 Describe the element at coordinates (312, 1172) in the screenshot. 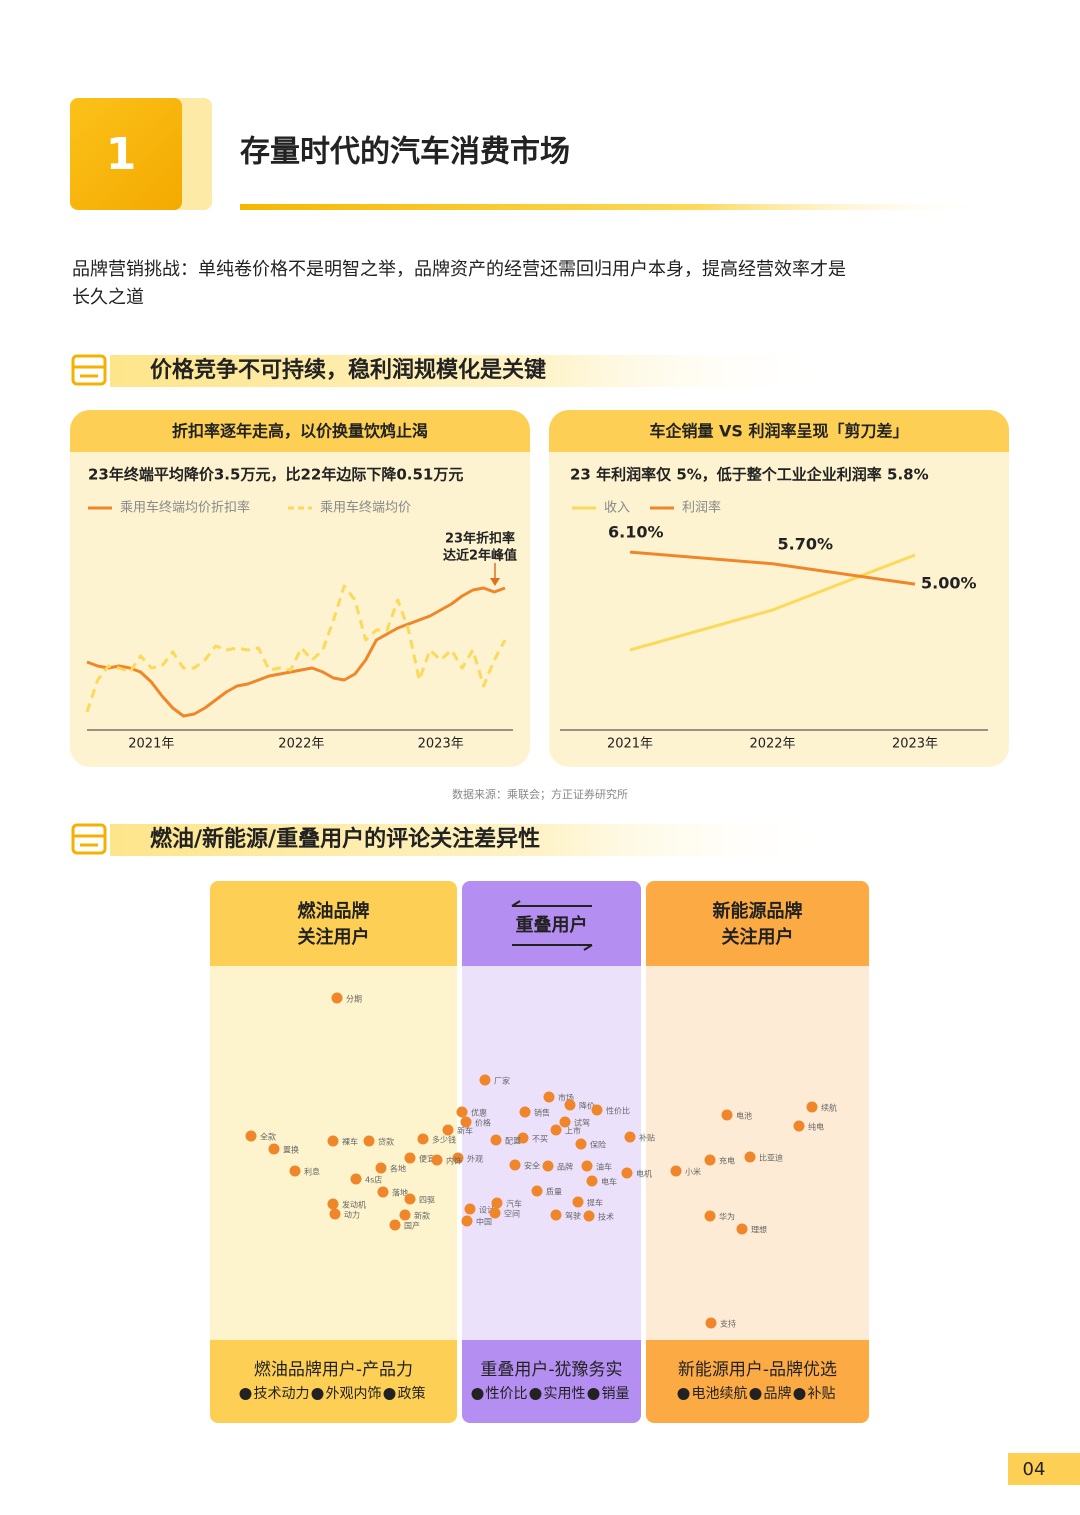

I see `word-label: 利息` at that location.